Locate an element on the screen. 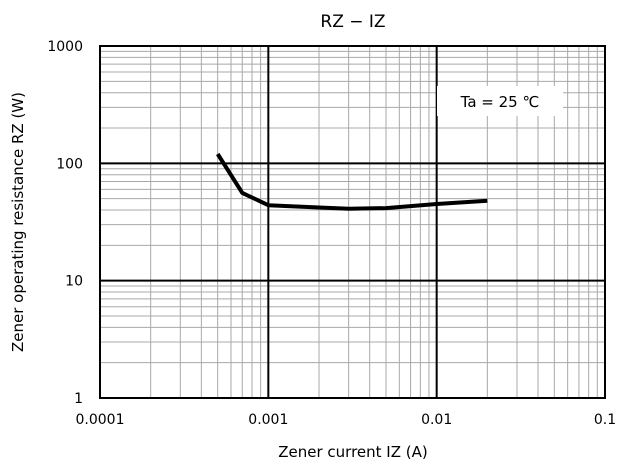  y-axis-label: Zener operating resistance RZ (W) is located at coordinates (18, 222).